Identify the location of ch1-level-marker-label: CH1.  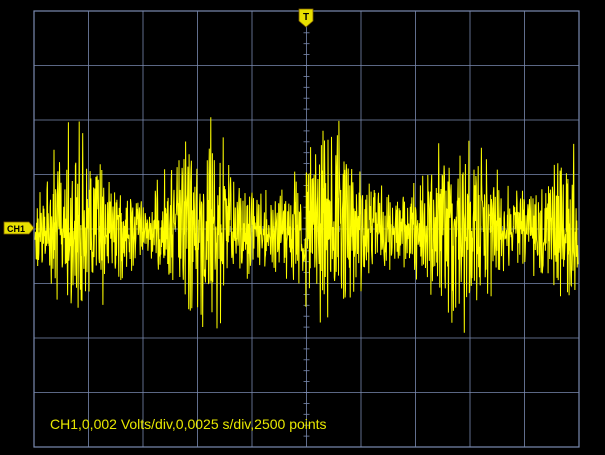
(16, 229).